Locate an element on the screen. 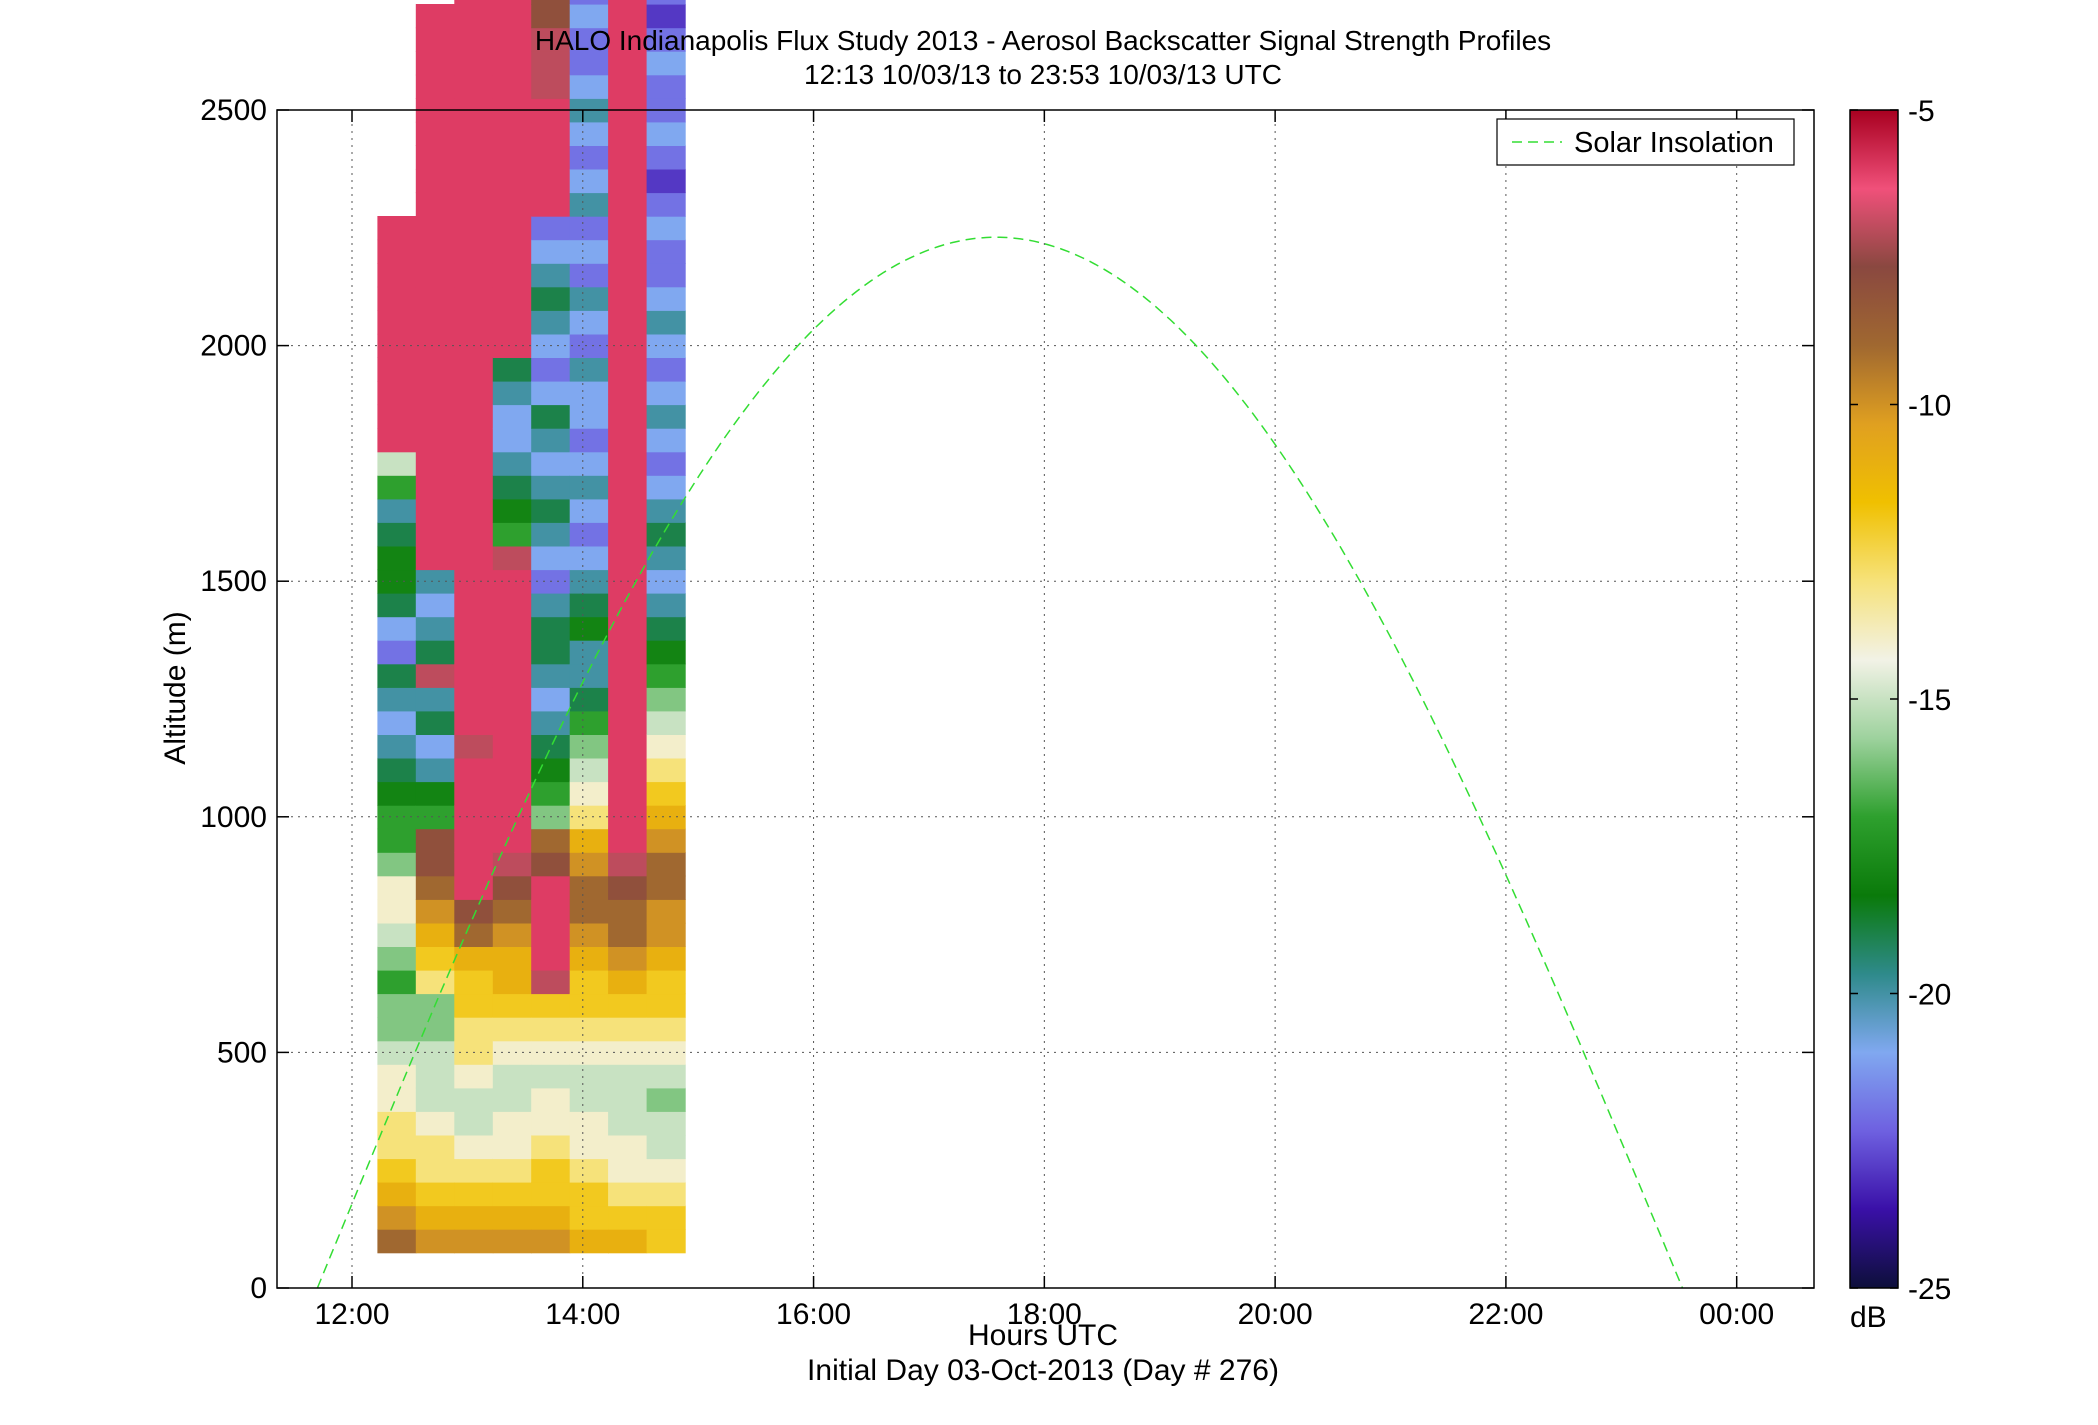 The image size is (2098, 1425). y-tick-label: 2000 is located at coordinates (233, 346).